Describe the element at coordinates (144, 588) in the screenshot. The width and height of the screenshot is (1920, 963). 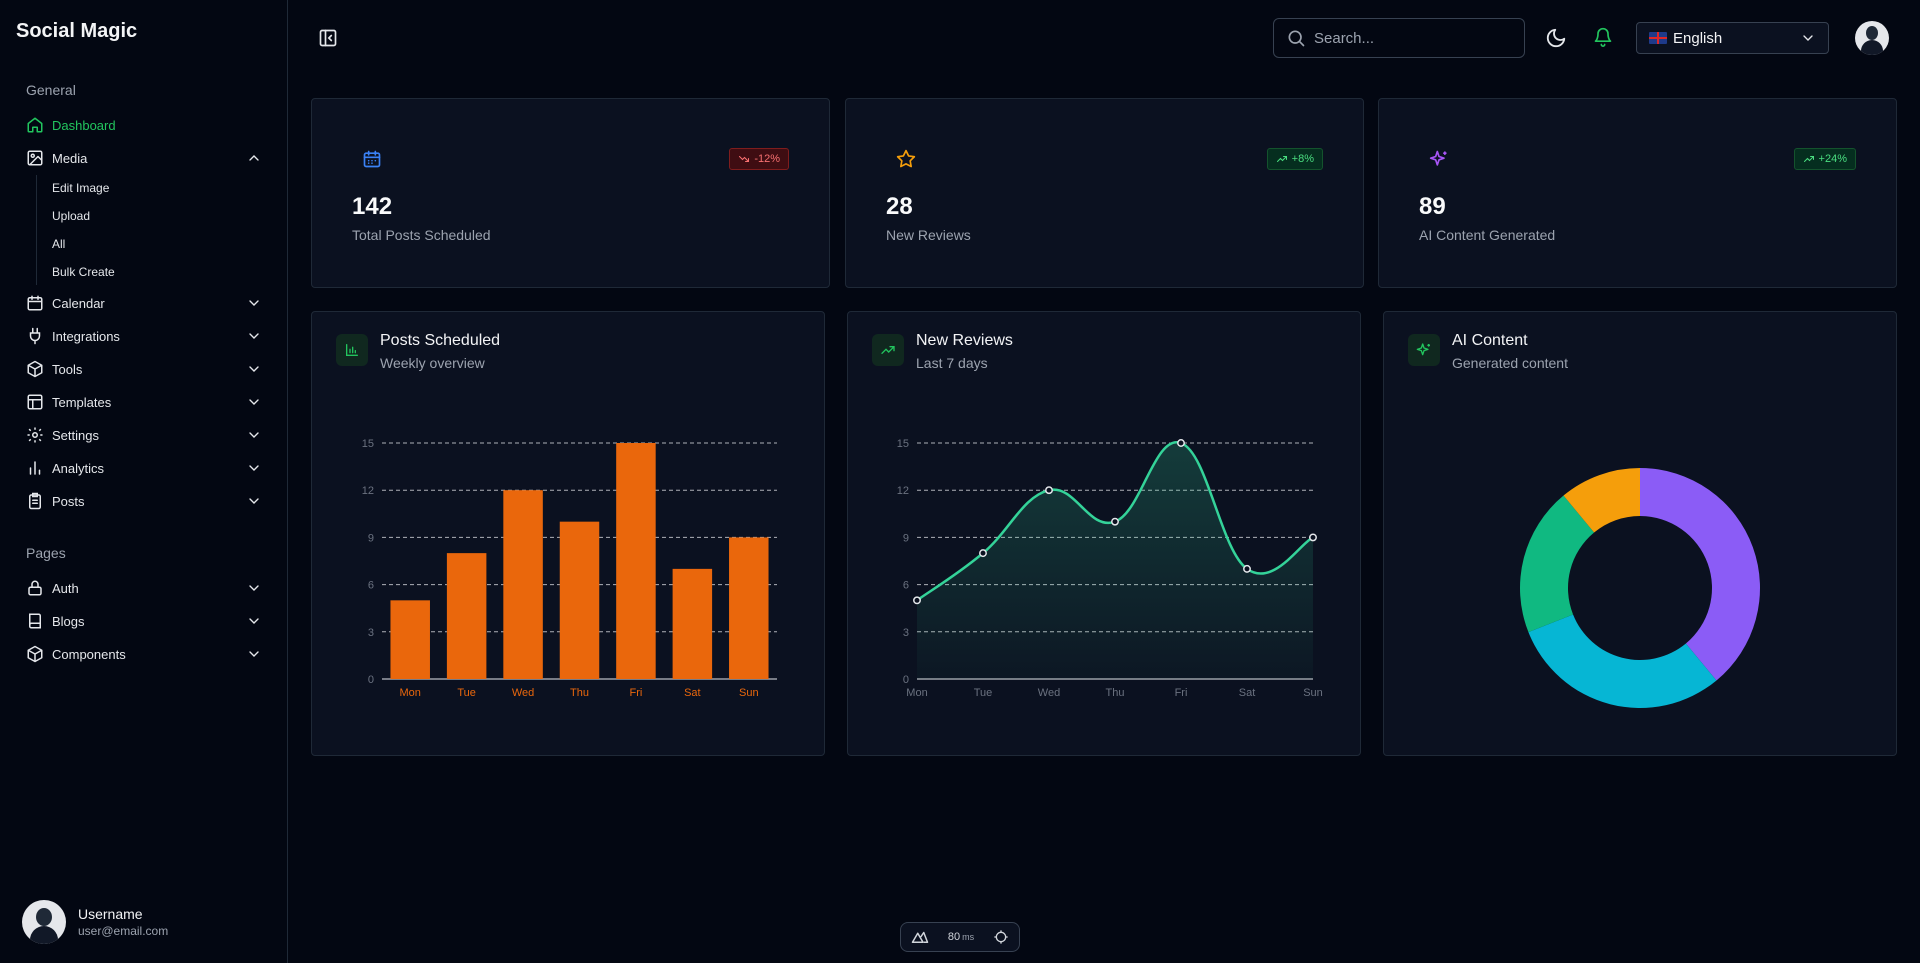
I see `sidebar-item-auth: Auth` at that location.